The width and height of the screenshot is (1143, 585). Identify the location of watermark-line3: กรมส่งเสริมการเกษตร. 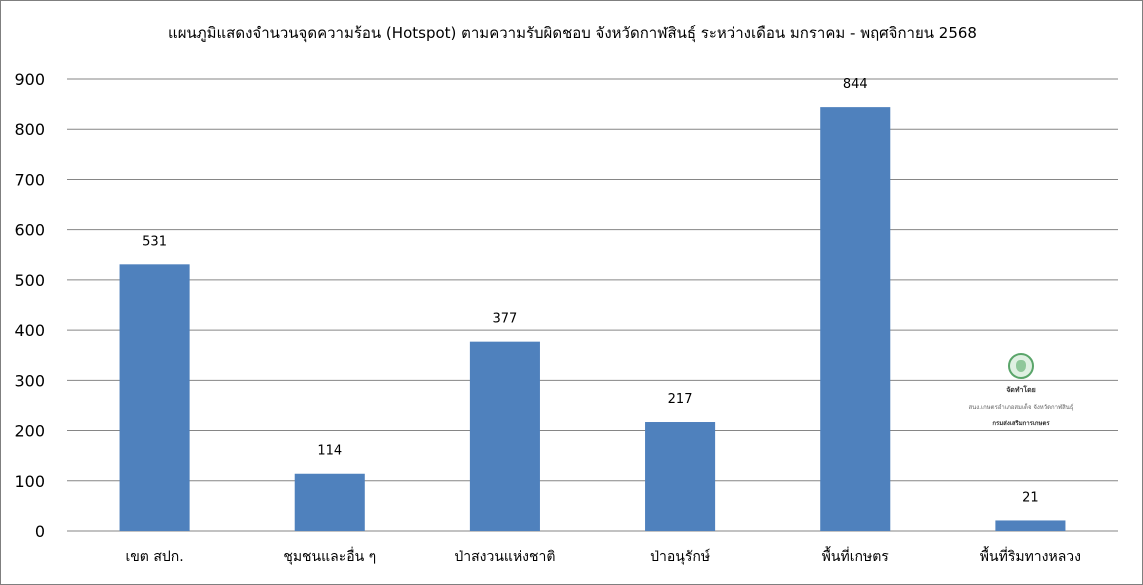
(1021, 423).